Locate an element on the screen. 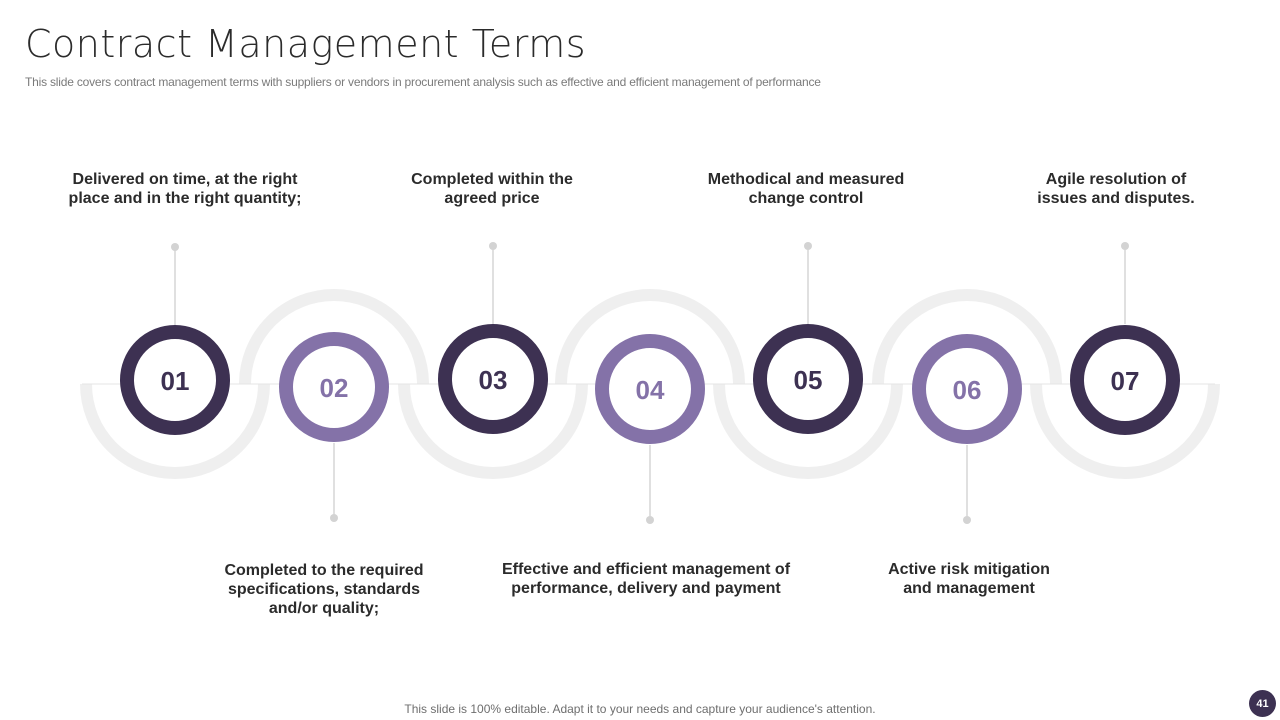  page-number-badge: 41 is located at coordinates (1262, 703).